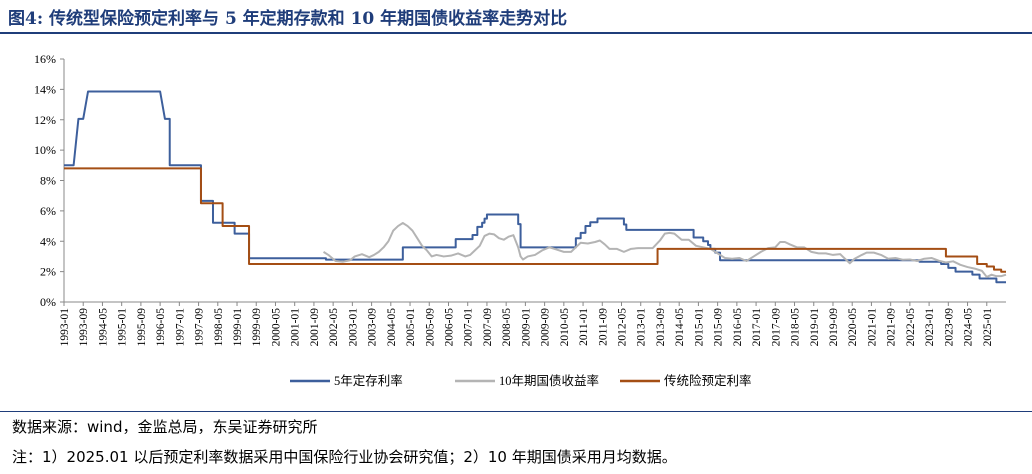 Image resolution: width=1032 pixels, height=474 pixels. What do you see at coordinates (165, 427) in the screenshot?
I see `data-source-note: 数据来源：wind，金监总局，东吴证券研究所` at bounding box center [165, 427].